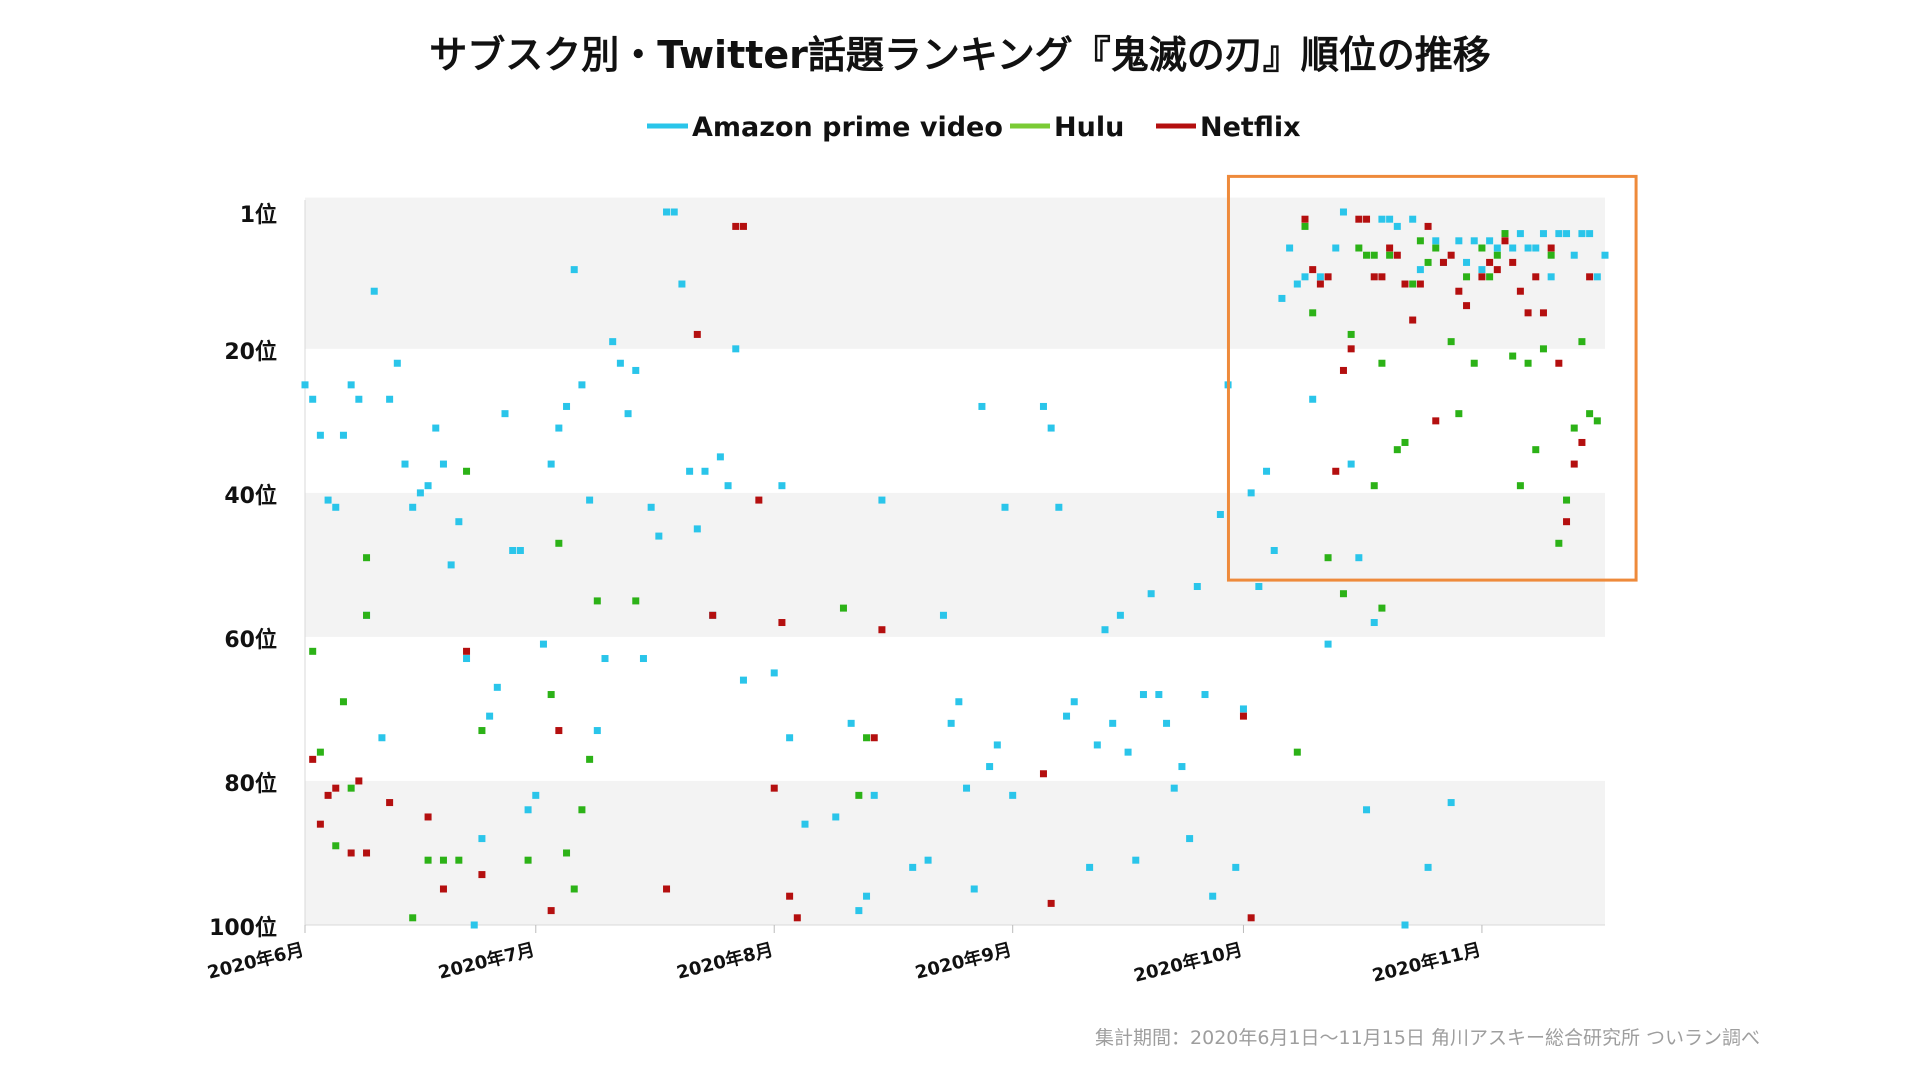 The width and height of the screenshot is (1920, 1080). I want to click on legend-label-hulu: Hulu, so click(1089, 127).